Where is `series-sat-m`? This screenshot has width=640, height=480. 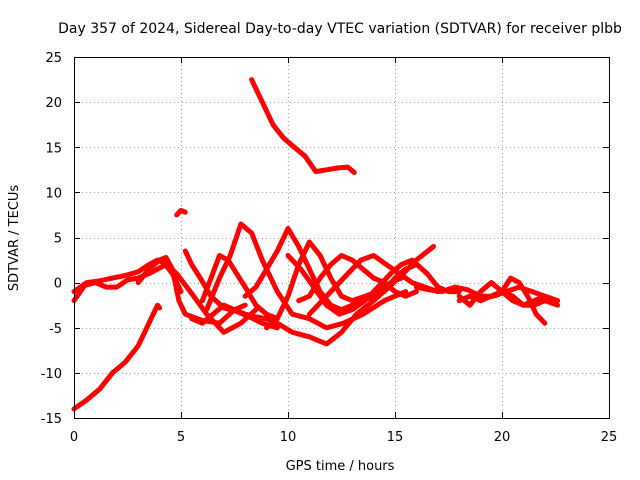 series-sat-m is located at coordinates (373, 285).